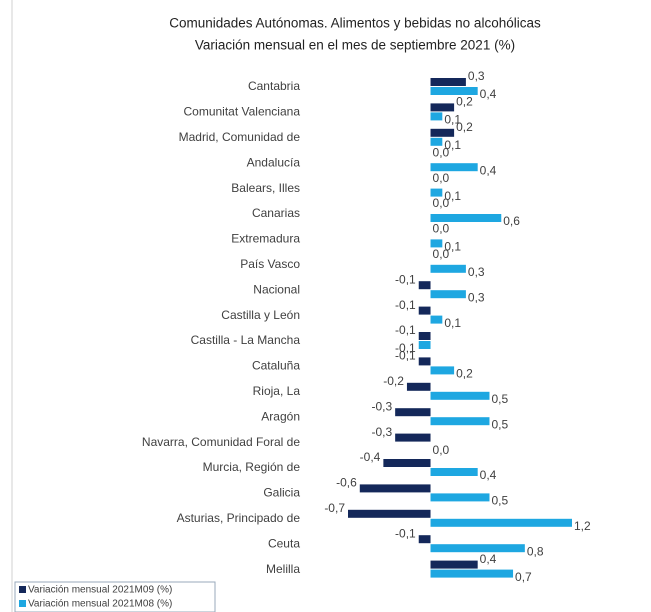  Describe the element at coordinates (523, 577) in the screenshot. I see `value-label: 0,7` at that location.